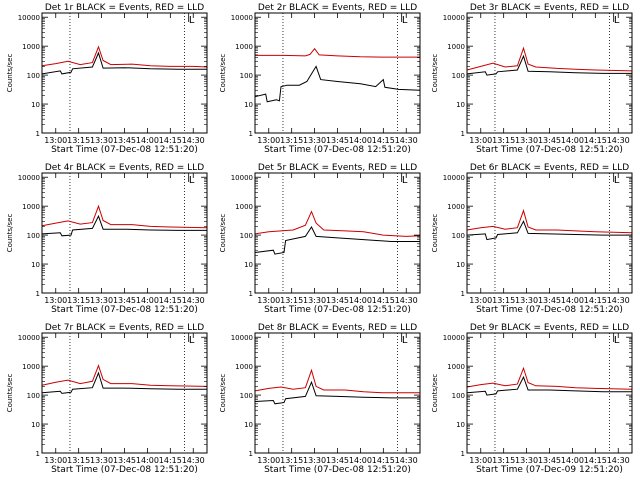 The height and width of the screenshot is (480, 640). I want to click on panel-title: Det 2r BLACK = Events, RED = LLD, so click(337, 8).